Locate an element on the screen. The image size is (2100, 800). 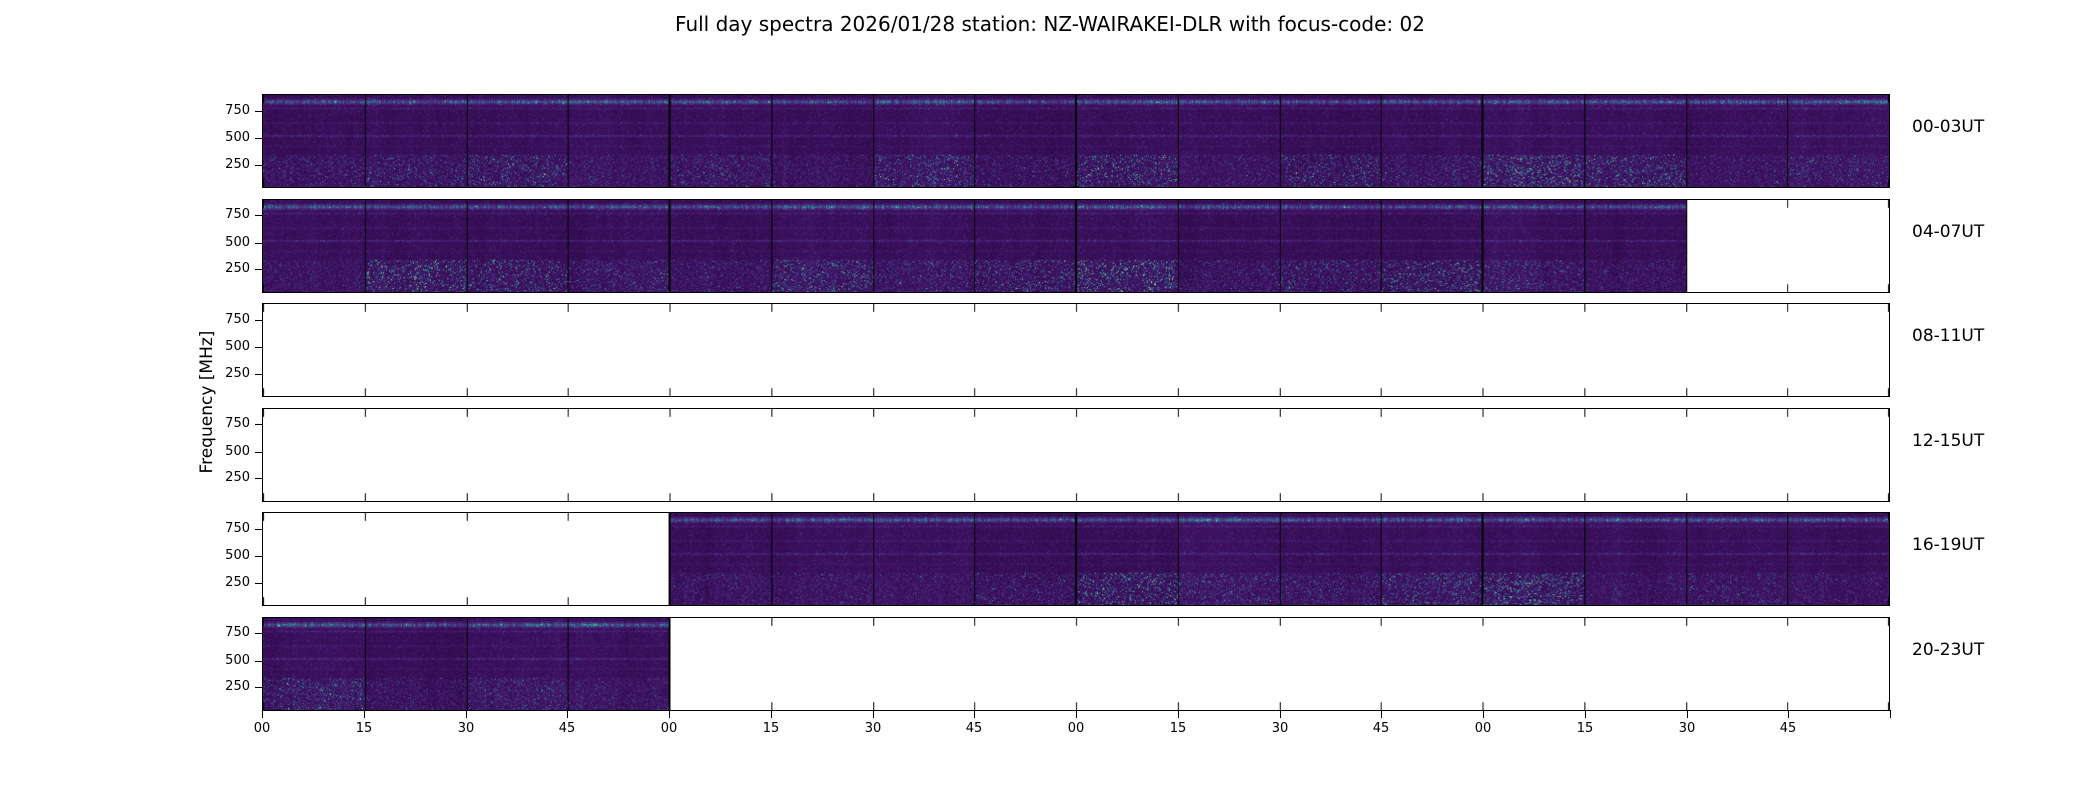
row-label: 16-19UT is located at coordinates (1948, 545).